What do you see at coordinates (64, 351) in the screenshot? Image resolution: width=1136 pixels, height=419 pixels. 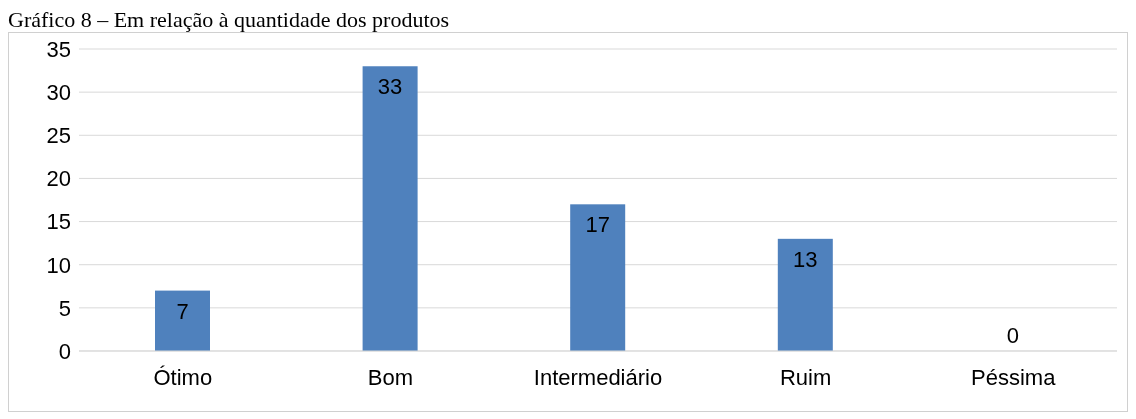 I see `y-tick-label: 0` at bounding box center [64, 351].